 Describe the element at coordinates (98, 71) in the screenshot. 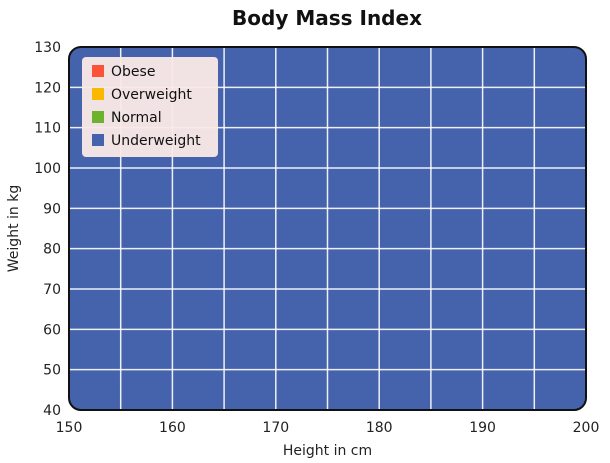

I see `legend-swatch-obese` at that location.